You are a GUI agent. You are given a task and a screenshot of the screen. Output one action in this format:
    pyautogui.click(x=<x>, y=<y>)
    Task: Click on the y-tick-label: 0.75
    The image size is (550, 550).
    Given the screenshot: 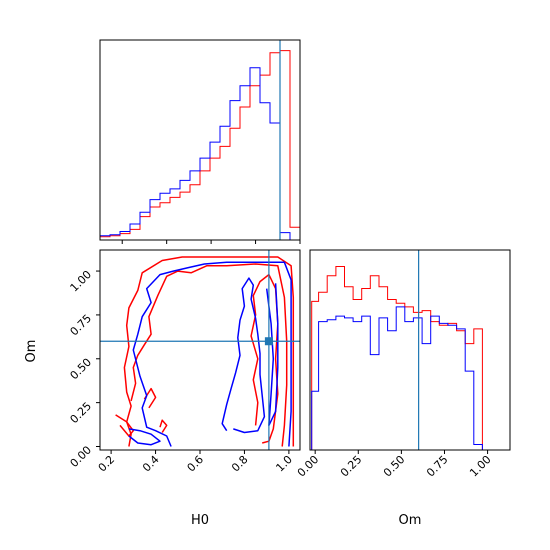 What is the action you would take?
    pyautogui.click(x=81, y=325)
    